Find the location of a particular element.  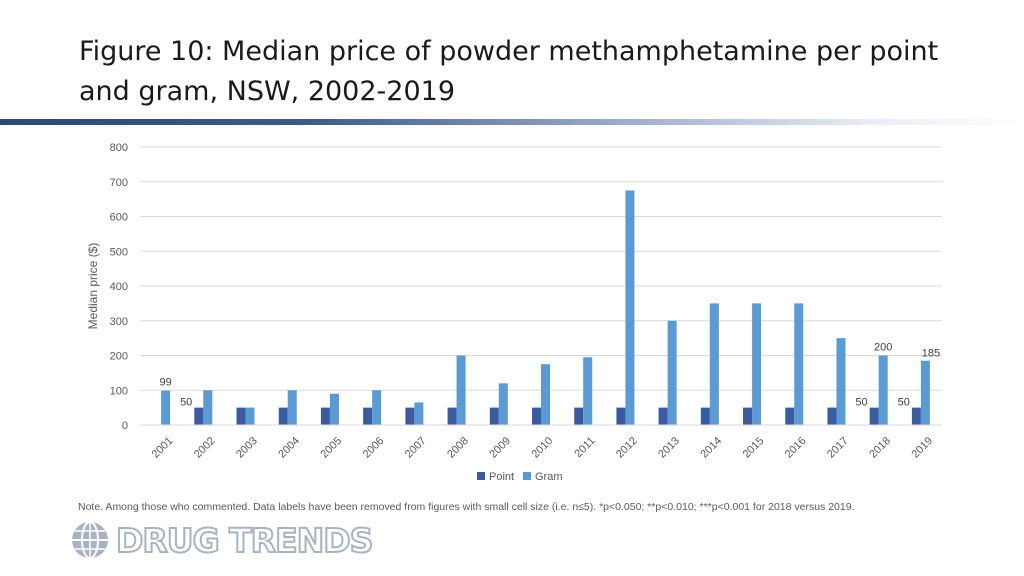

bar-gram-2016 is located at coordinates (799, 364).